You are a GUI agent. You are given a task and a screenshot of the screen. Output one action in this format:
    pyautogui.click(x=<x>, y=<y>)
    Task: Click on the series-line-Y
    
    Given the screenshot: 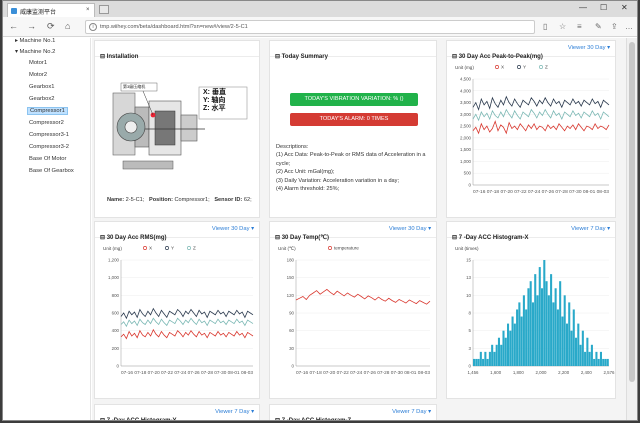 What is the action you would take?
    pyautogui.click(x=541, y=103)
    